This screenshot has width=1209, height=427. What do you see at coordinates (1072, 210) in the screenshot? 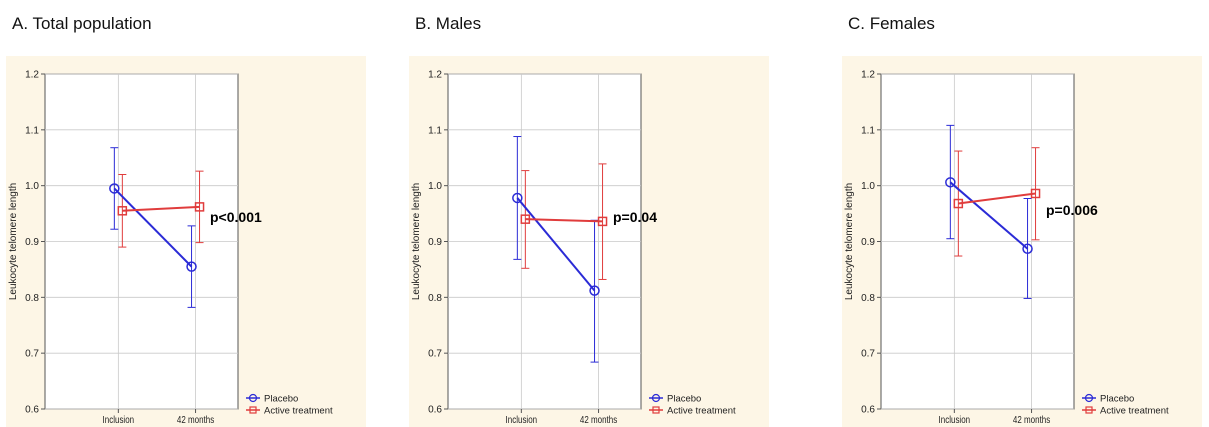
I see `p-value-annotation: p=0.006` at bounding box center [1072, 210].